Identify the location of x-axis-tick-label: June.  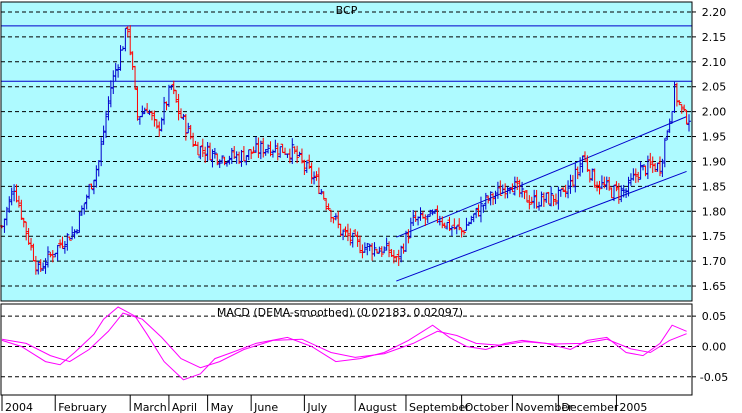
(265, 407).